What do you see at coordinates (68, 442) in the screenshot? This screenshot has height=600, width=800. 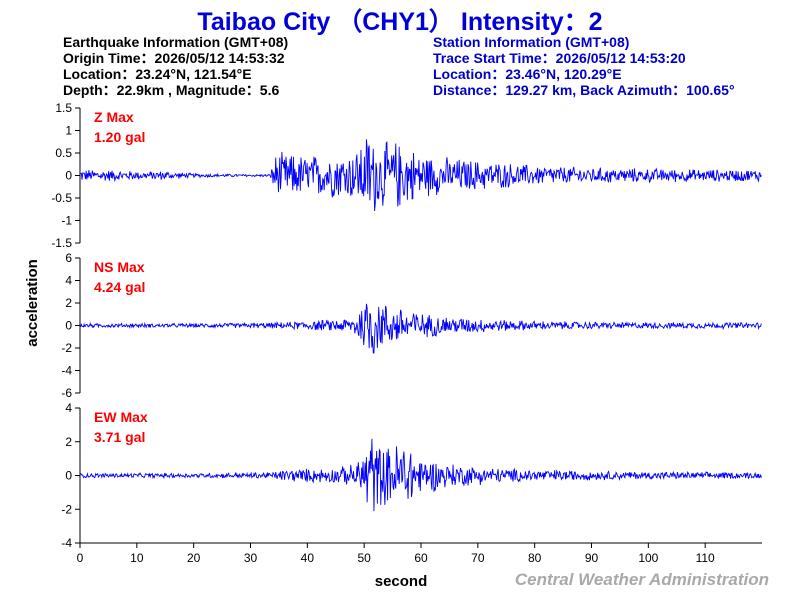 I see `ew-y-tick-label: 2` at bounding box center [68, 442].